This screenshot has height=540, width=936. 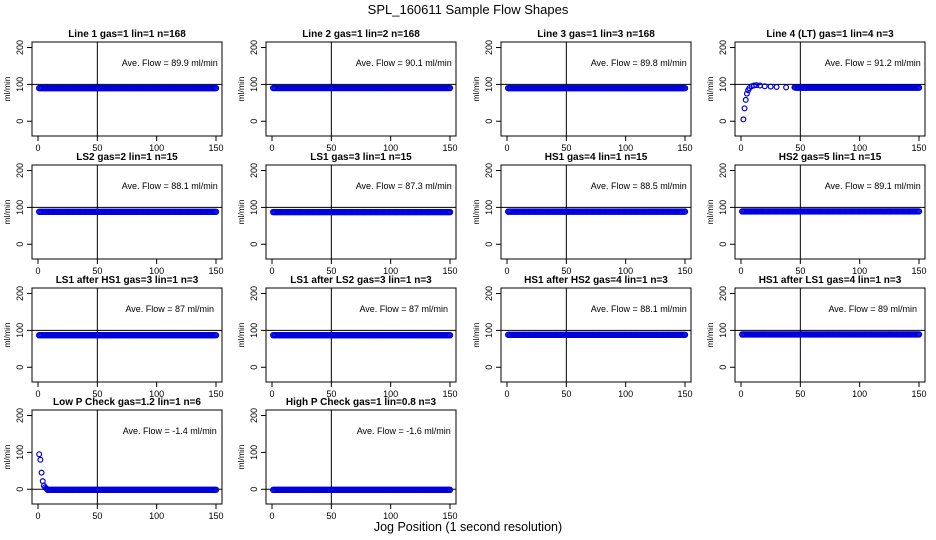 What do you see at coordinates (127, 402) in the screenshot?
I see `panel-title: Low P Check gas=1.2 lin=1 n=6` at bounding box center [127, 402].